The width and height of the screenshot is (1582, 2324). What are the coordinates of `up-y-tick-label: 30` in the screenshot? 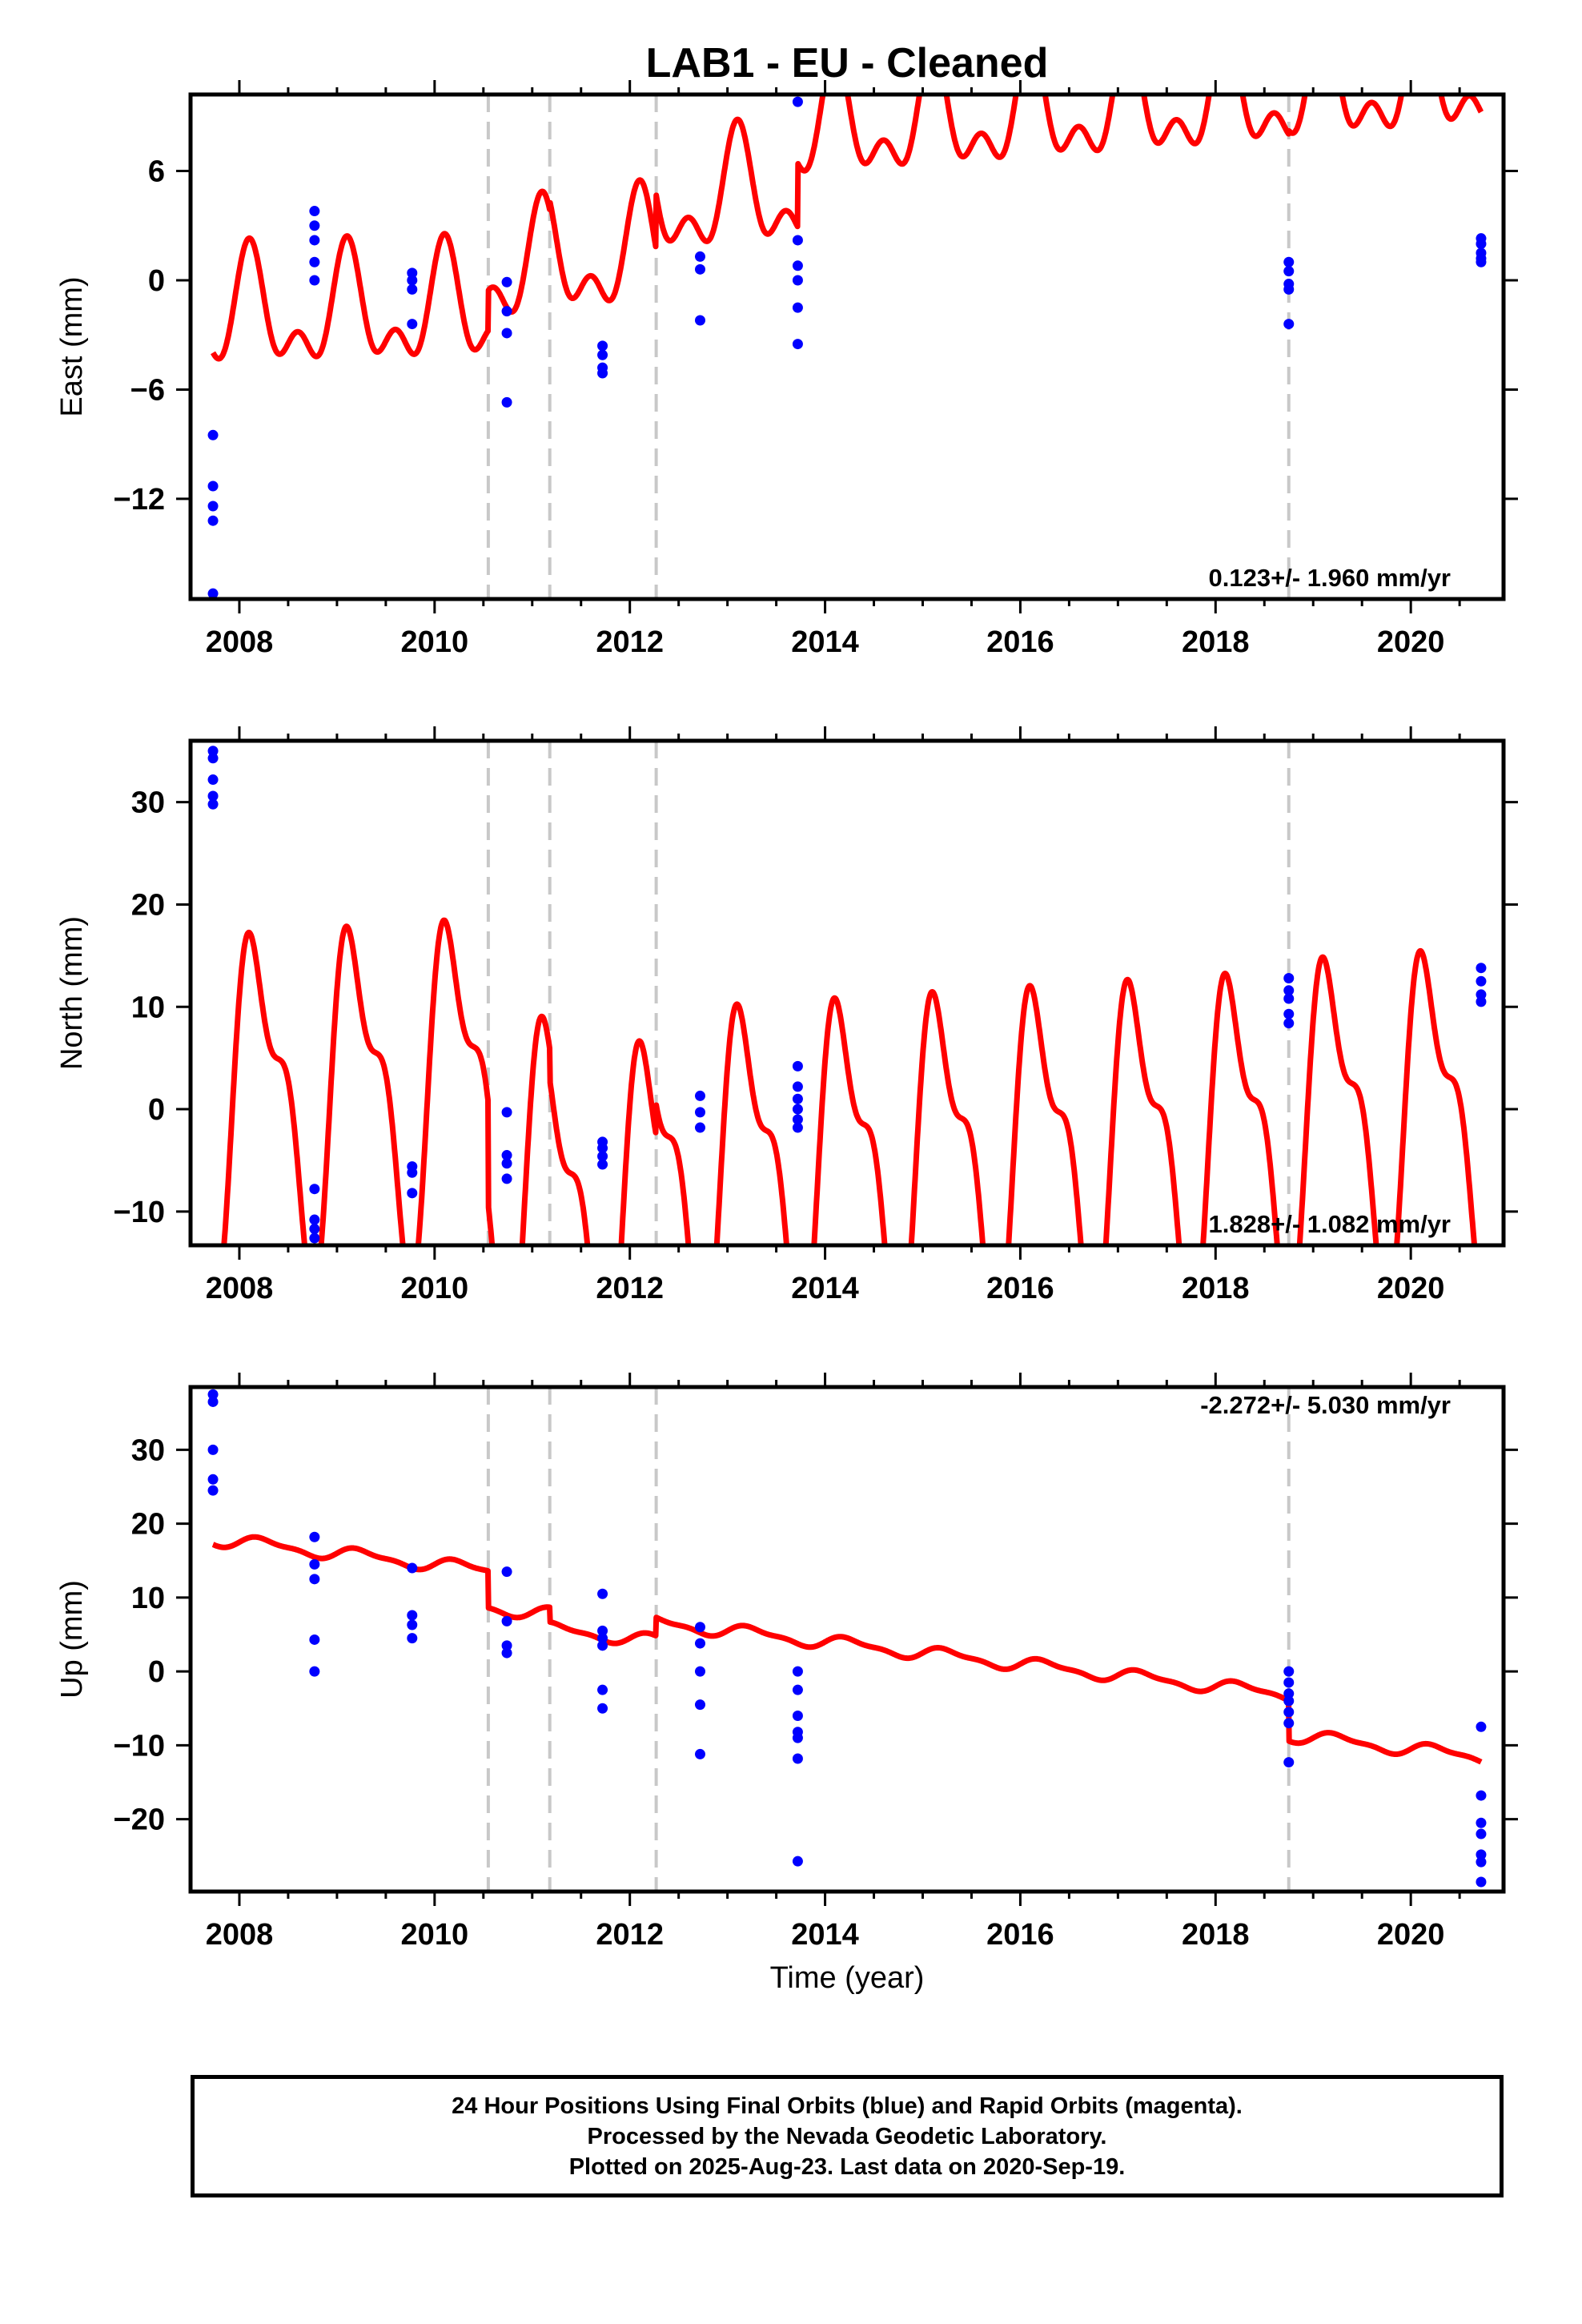 It's located at (148, 1450).